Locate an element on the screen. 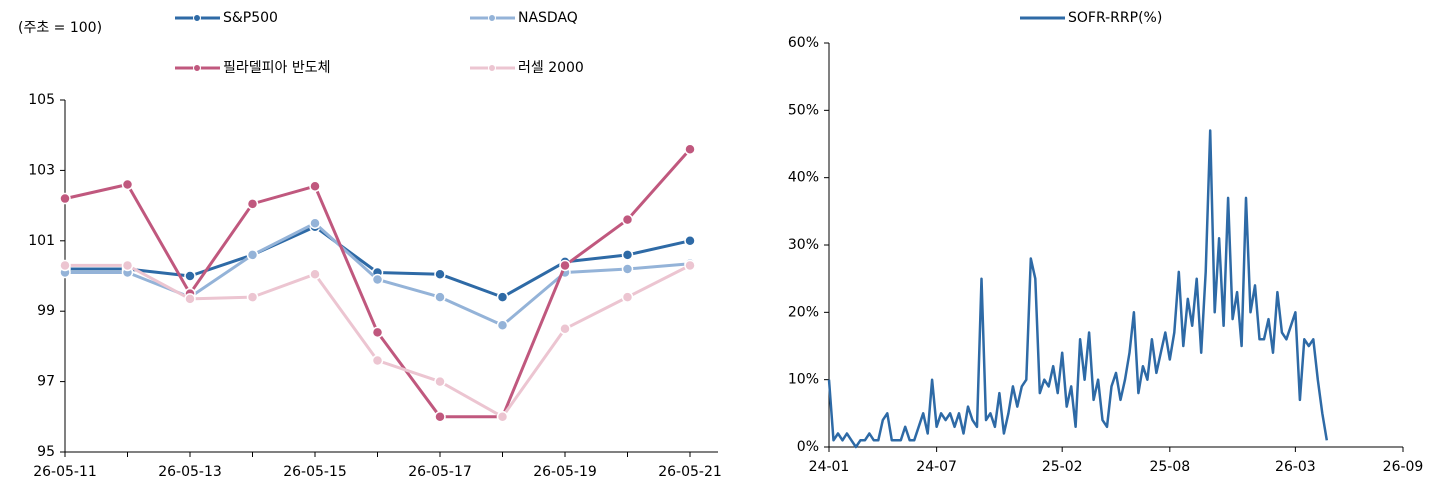 The width and height of the screenshot is (1442, 482). x-tick-label: 26-05-11 is located at coordinates (65, 472).